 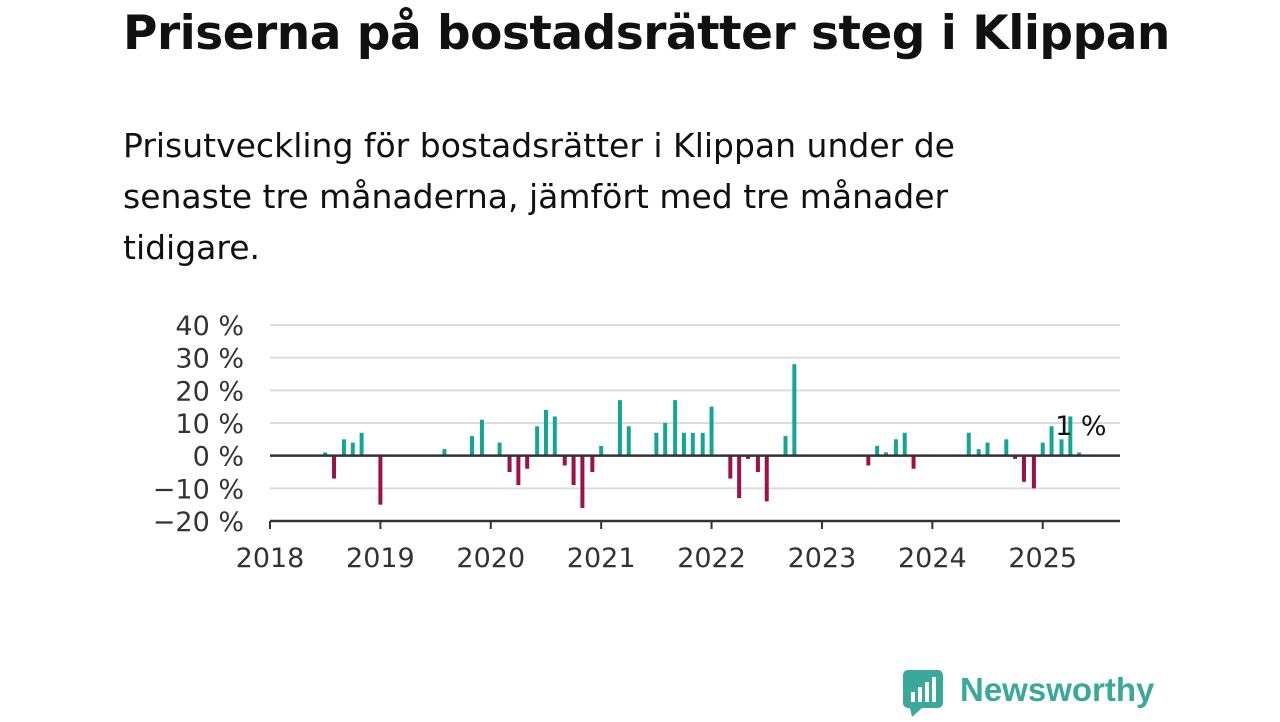 What do you see at coordinates (646, 33) in the screenshot?
I see `page-title: Priserna på bostadsrätter steg i Klippan` at bounding box center [646, 33].